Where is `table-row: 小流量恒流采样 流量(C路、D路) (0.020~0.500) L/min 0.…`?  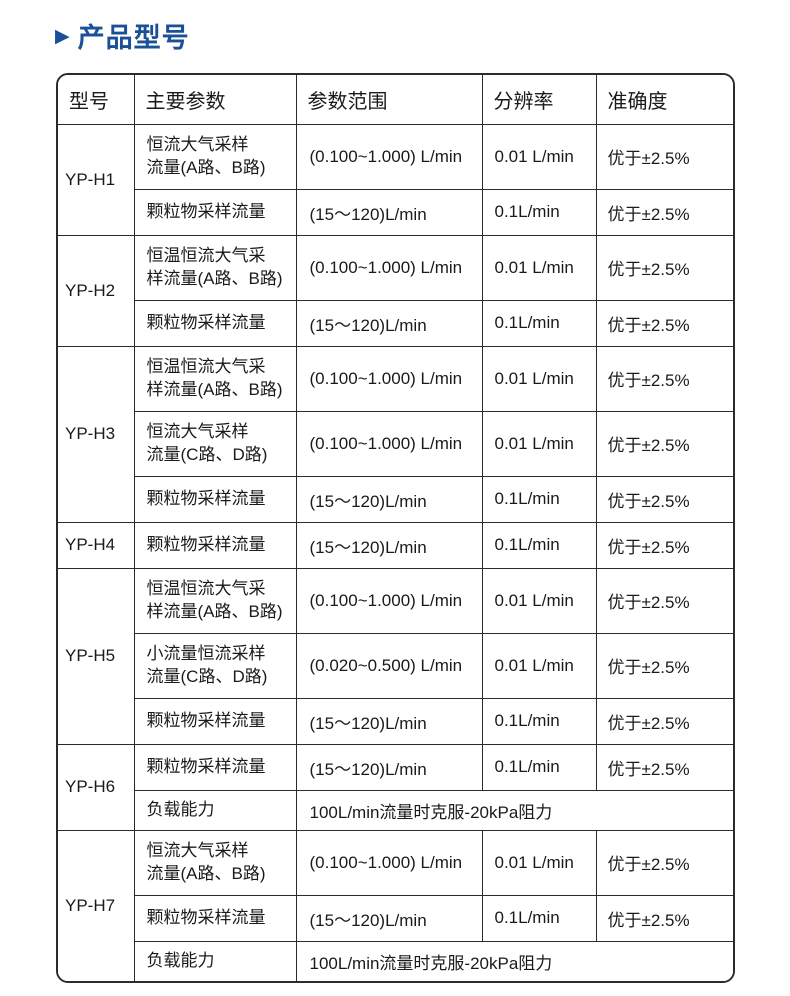
table-row: 小流量恒流采样 流量(C路、D路) (0.020~0.500) L/min 0.… is located at coordinates (395, 665).